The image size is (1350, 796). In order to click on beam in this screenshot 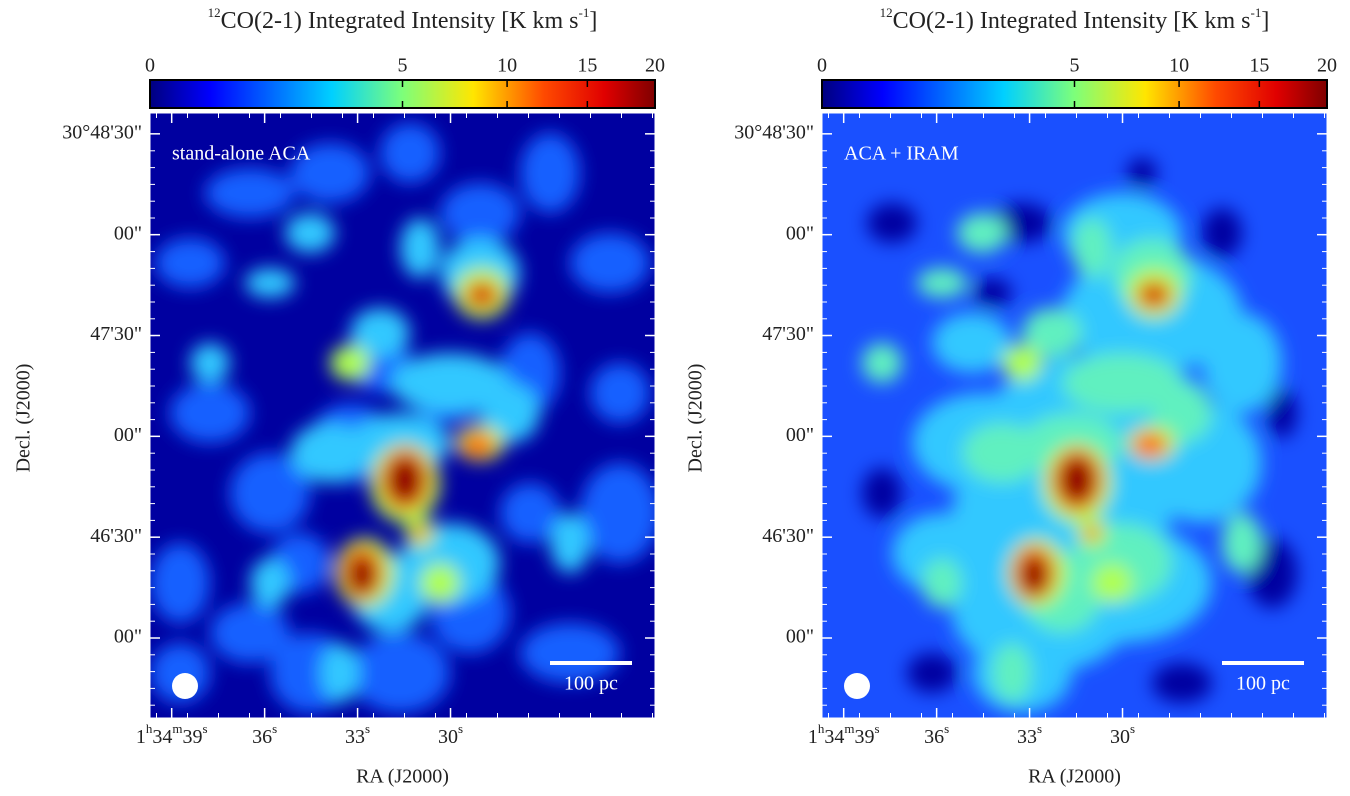, I will do `click(185, 686)`.